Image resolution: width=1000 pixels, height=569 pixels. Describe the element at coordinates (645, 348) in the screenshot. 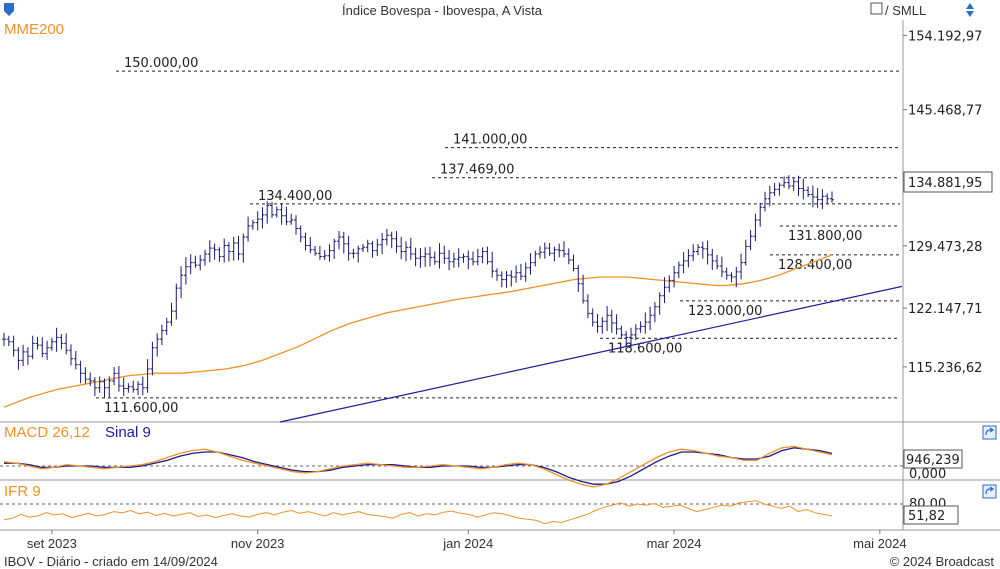

I see `level-label: 118.600,00` at that location.